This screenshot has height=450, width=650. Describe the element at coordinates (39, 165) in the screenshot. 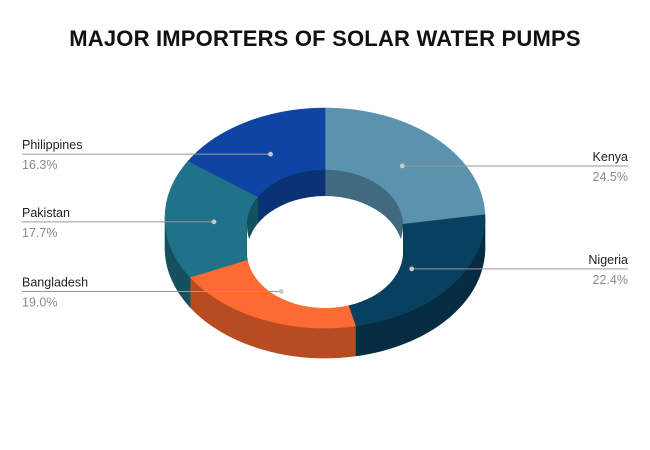

I see `value-label-philippines: 16.3%` at that location.